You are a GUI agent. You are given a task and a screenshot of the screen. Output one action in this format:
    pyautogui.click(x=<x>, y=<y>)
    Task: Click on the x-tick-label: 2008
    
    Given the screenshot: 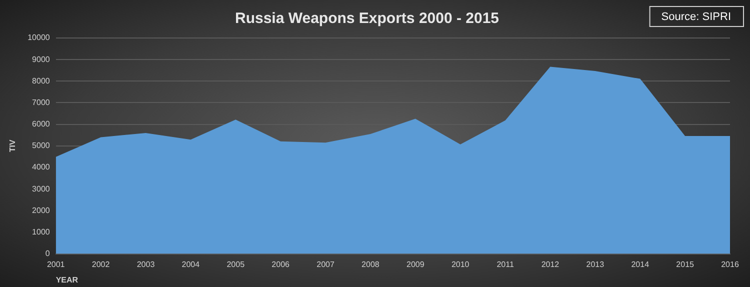 What is the action you would take?
    pyautogui.click(x=371, y=264)
    